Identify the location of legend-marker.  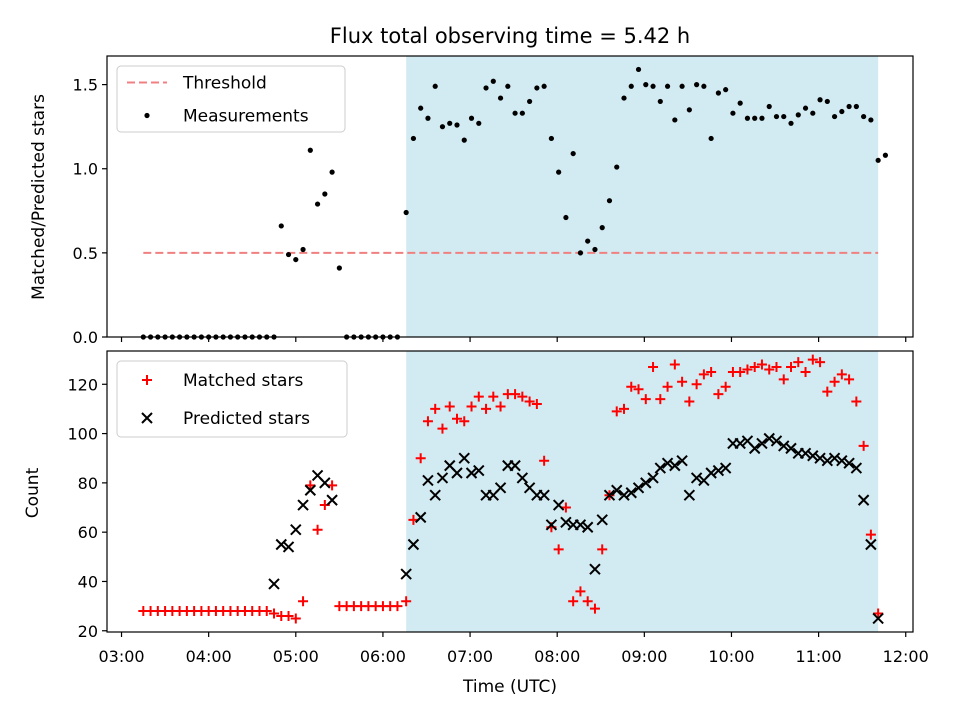
(147, 380).